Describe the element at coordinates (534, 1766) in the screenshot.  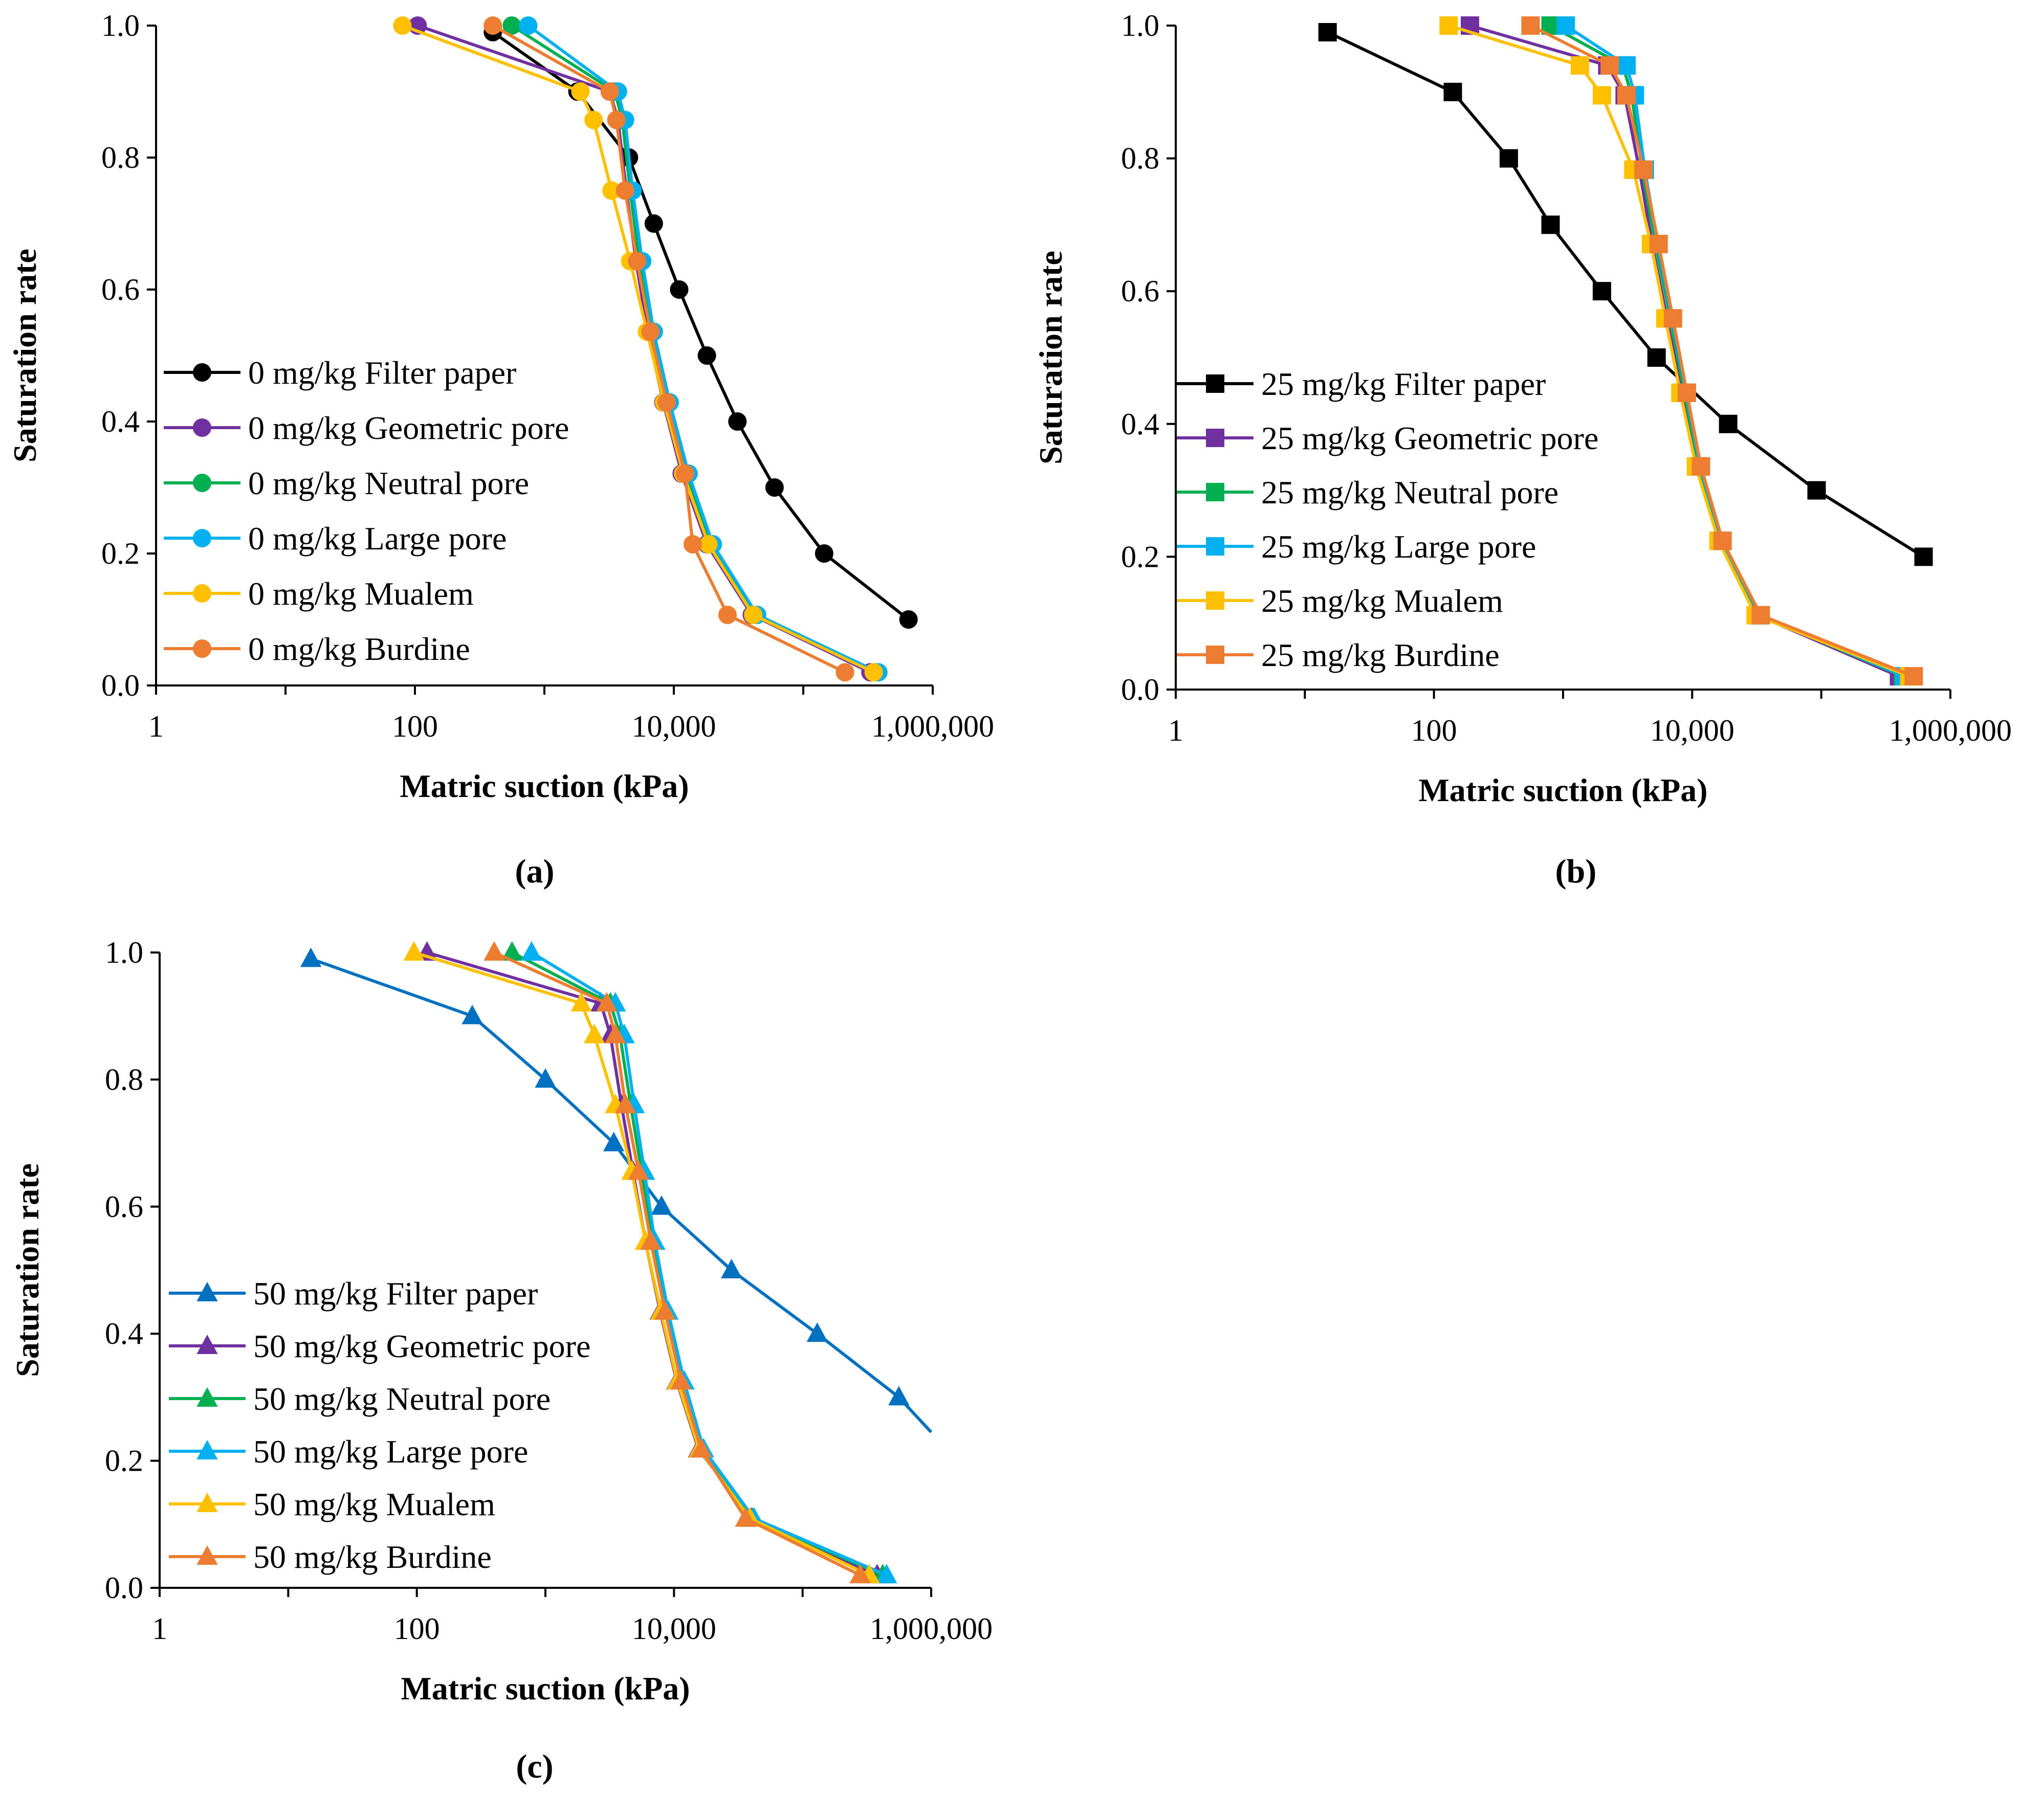
I see `panel-caption: (c)` at that location.